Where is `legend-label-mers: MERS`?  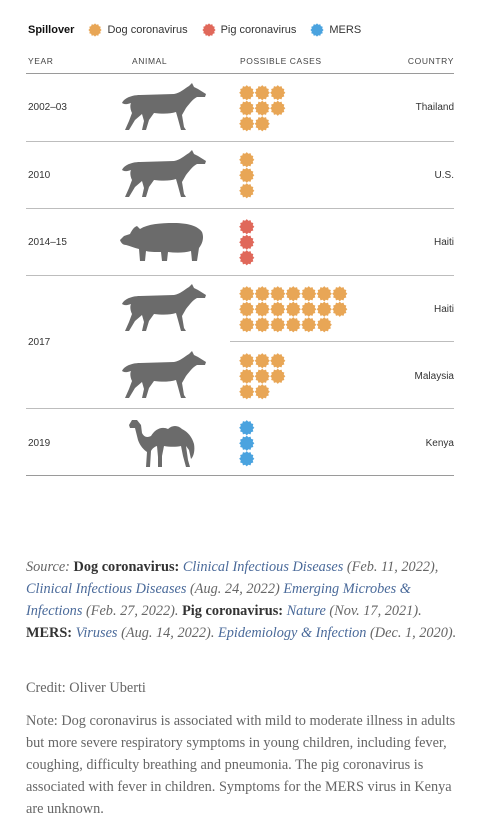 legend-label-mers: MERS is located at coordinates (345, 30).